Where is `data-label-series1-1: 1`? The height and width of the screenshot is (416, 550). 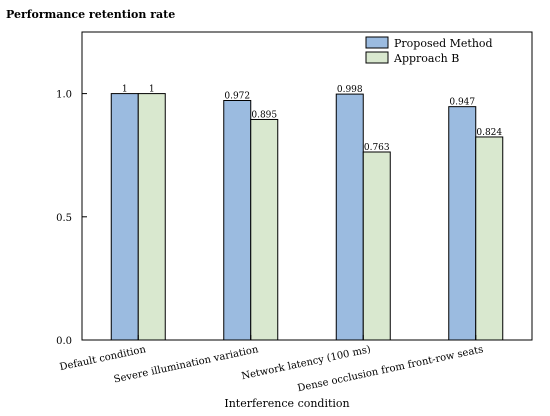
data-label-series1-1: 1 is located at coordinates (125, 90).